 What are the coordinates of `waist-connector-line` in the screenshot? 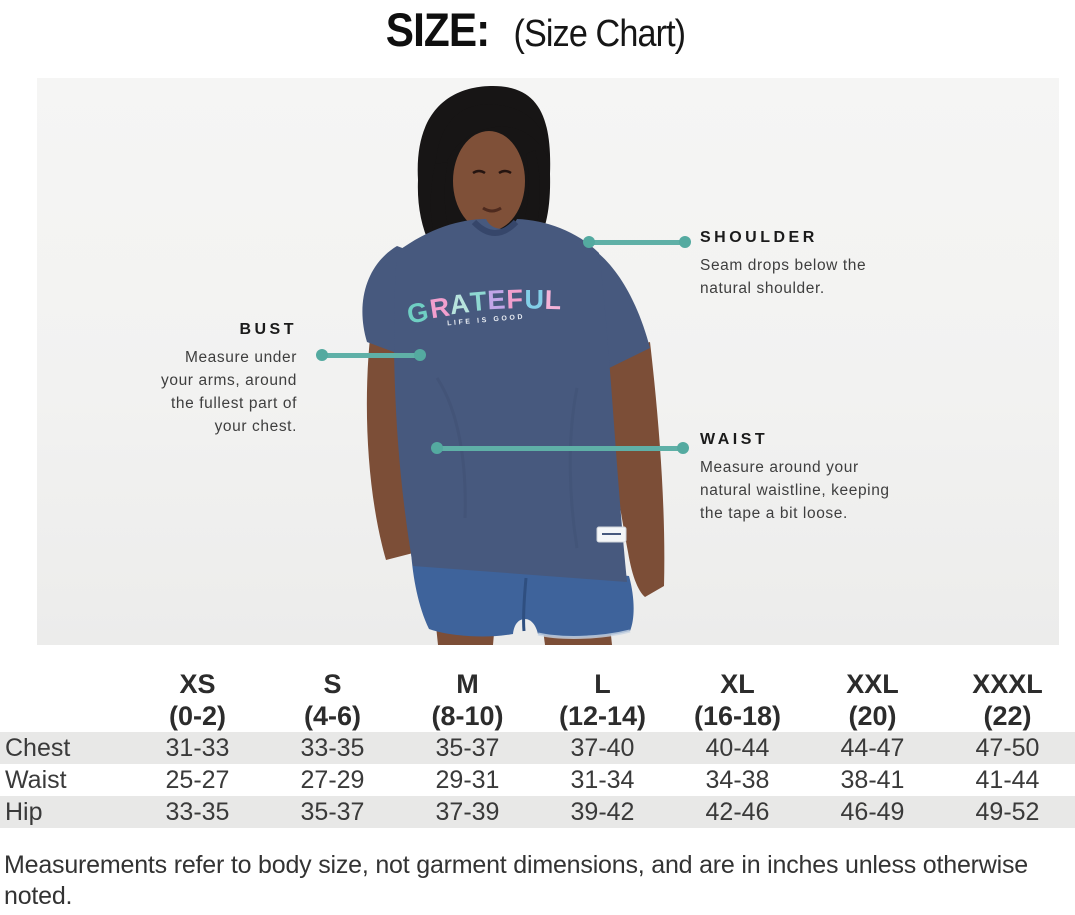 It's located at (560, 448).